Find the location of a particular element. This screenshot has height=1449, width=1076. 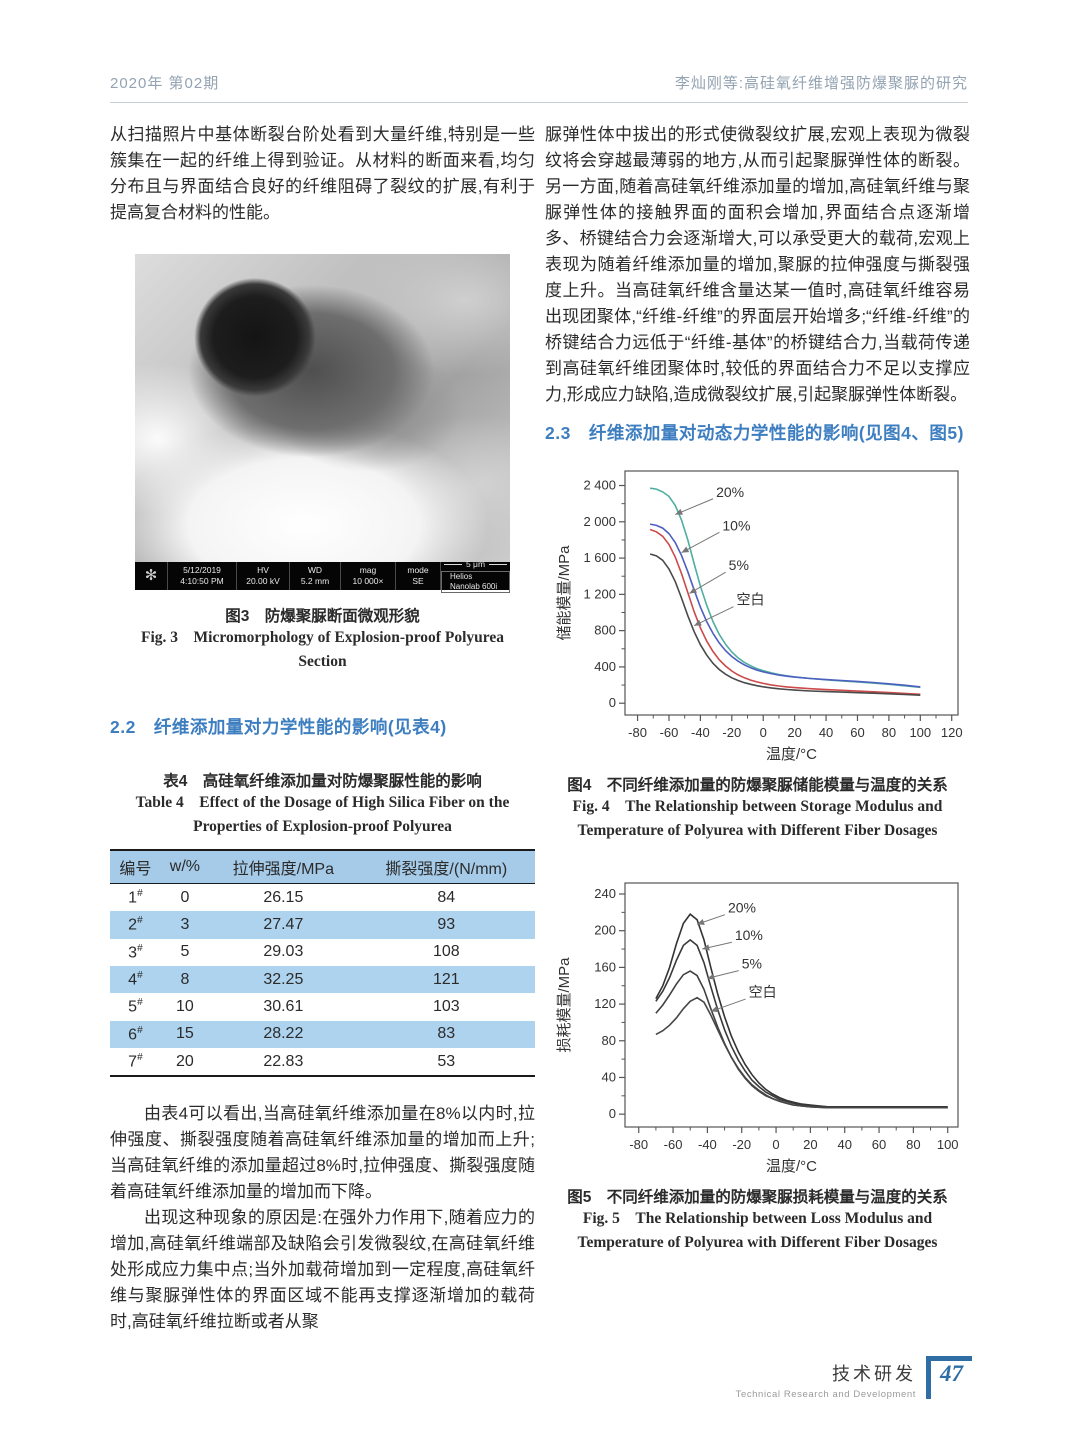

table-row: 2# 3 27.47 93 is located at coordinates (322, 925).